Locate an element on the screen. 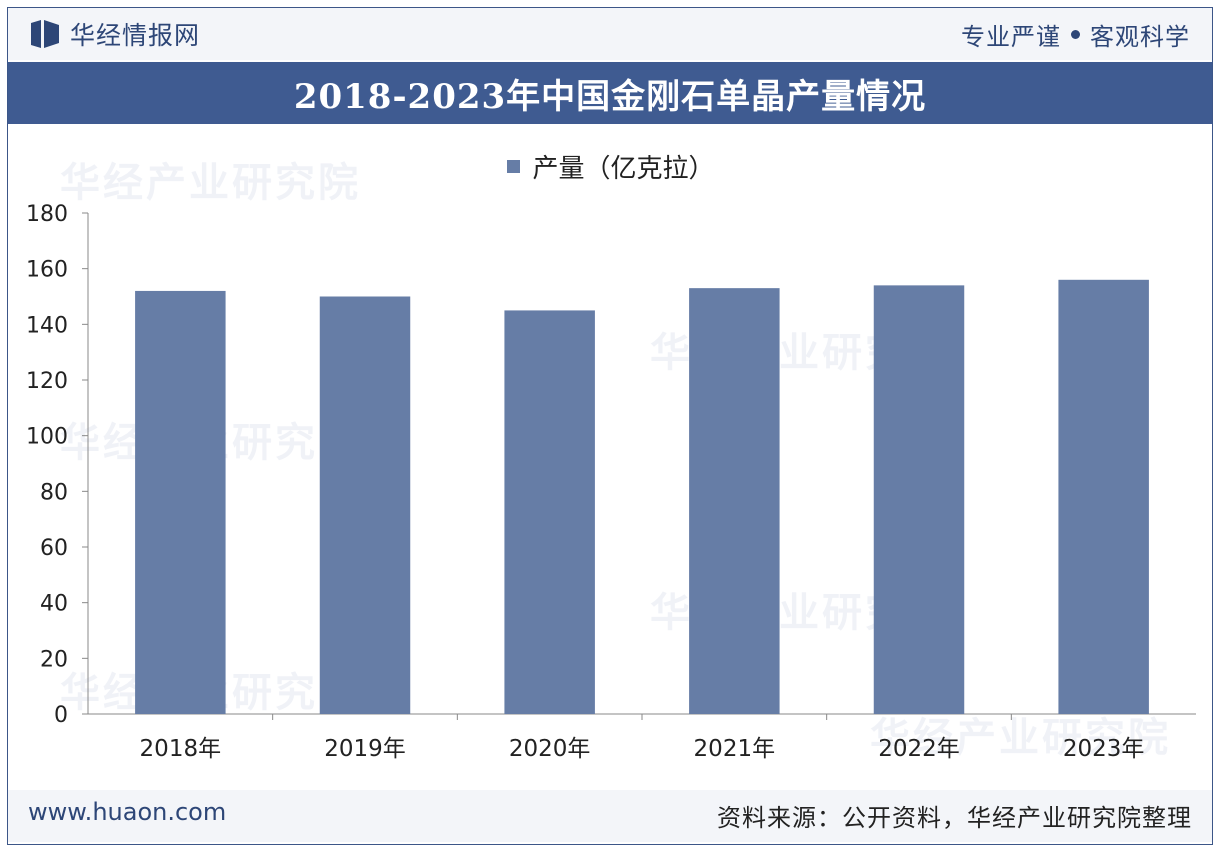  title-bar: 2018-2023年中国金刚石单晶产量情况 is located at coordinates (610, 93).